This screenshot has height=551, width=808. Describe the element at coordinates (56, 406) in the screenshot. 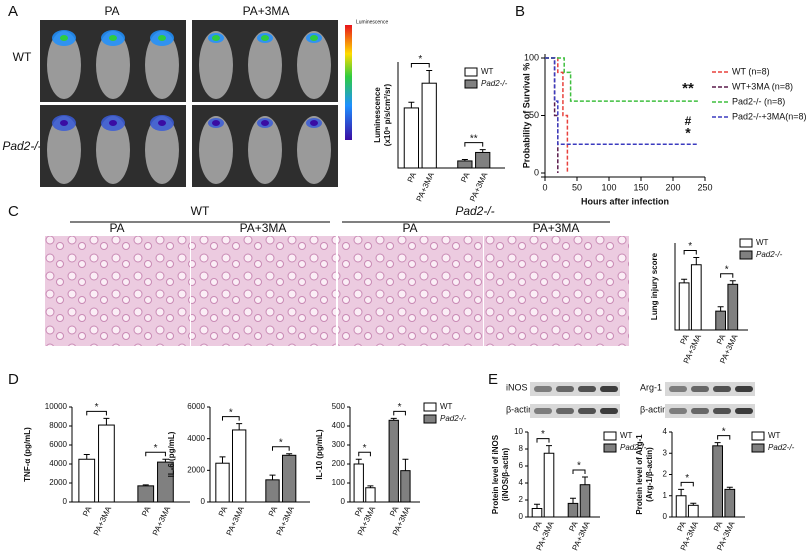

I see `y-tick-label: 10000` at that location.